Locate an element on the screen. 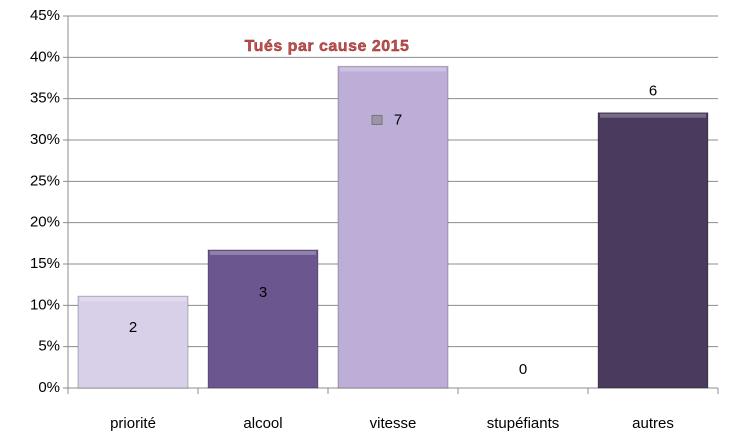 The image size is (731, 438). y-tick-label: 20% is located at coordinates (45, 222).